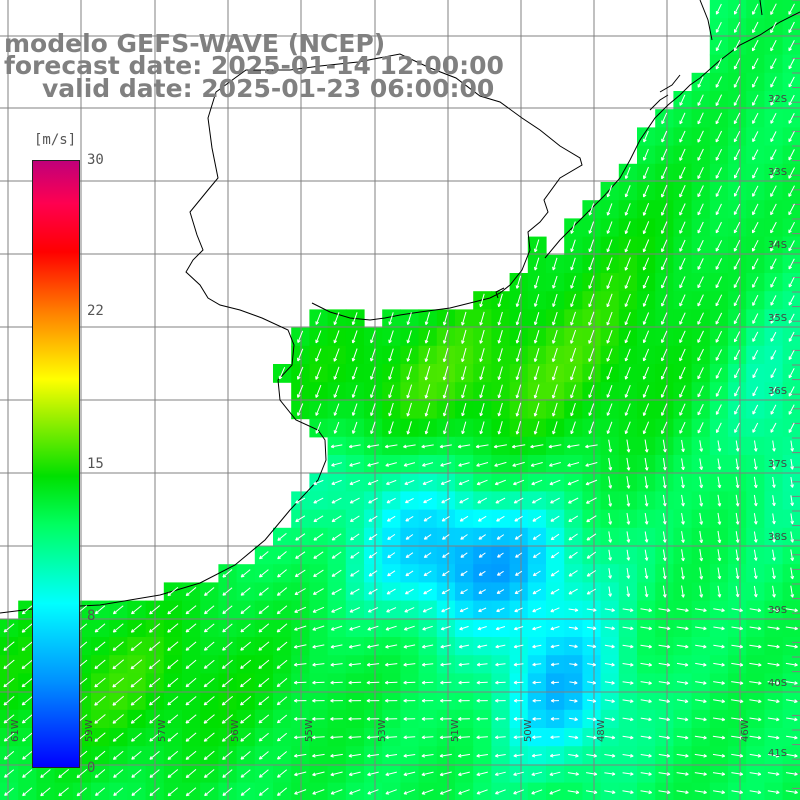 The height and width of the screenshot is (800, 800). Describe the element at coordinates (778, 464) in the screenshot. I see `lat-label: 37S` at that location.